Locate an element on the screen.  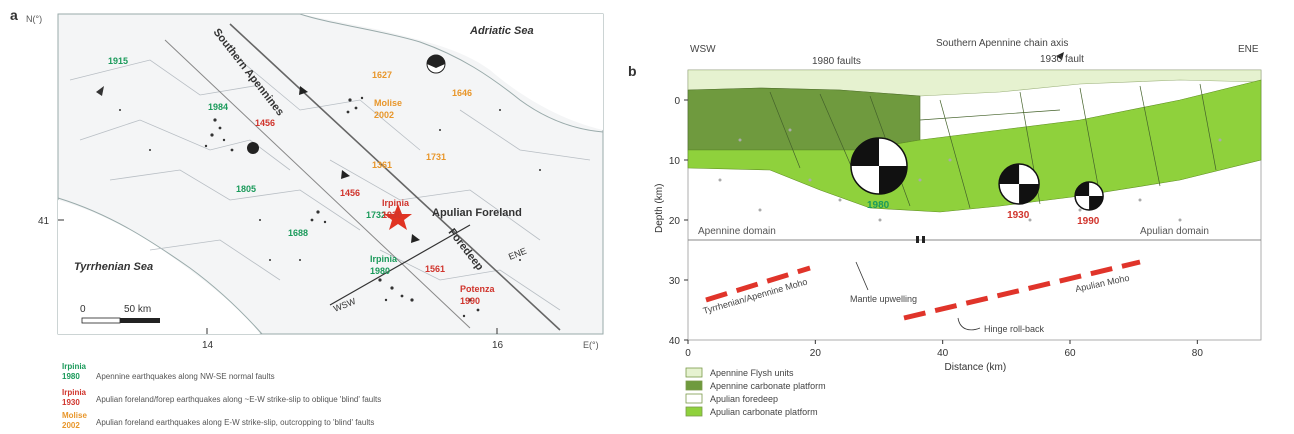
epicenter-star-icon is located at coordinates (398, 217).